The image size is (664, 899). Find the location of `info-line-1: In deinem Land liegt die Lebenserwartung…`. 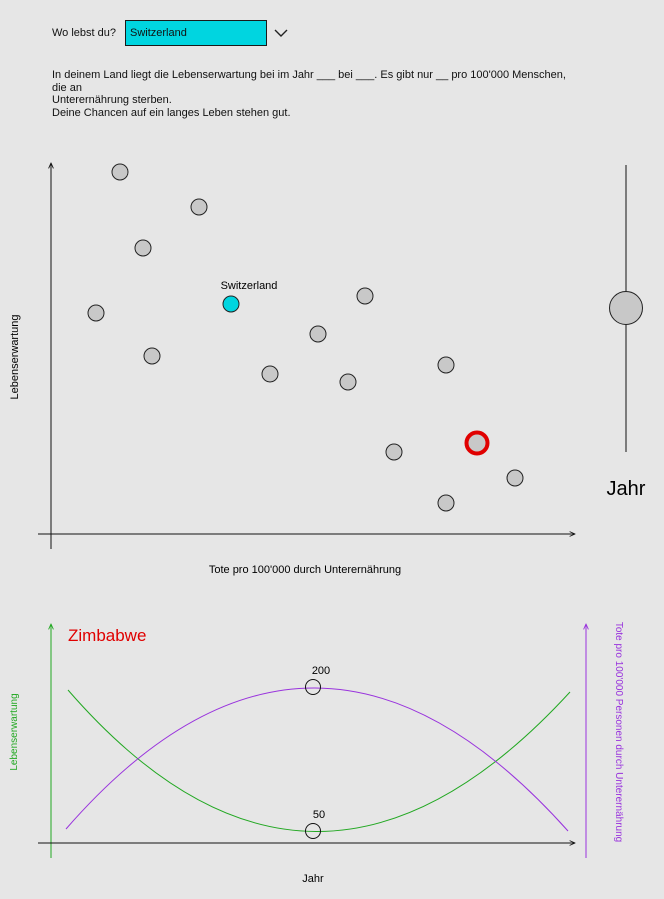

info-line-1: In deinem Land liegt die Lebenserwartung… is located at coordinates (309, 81).